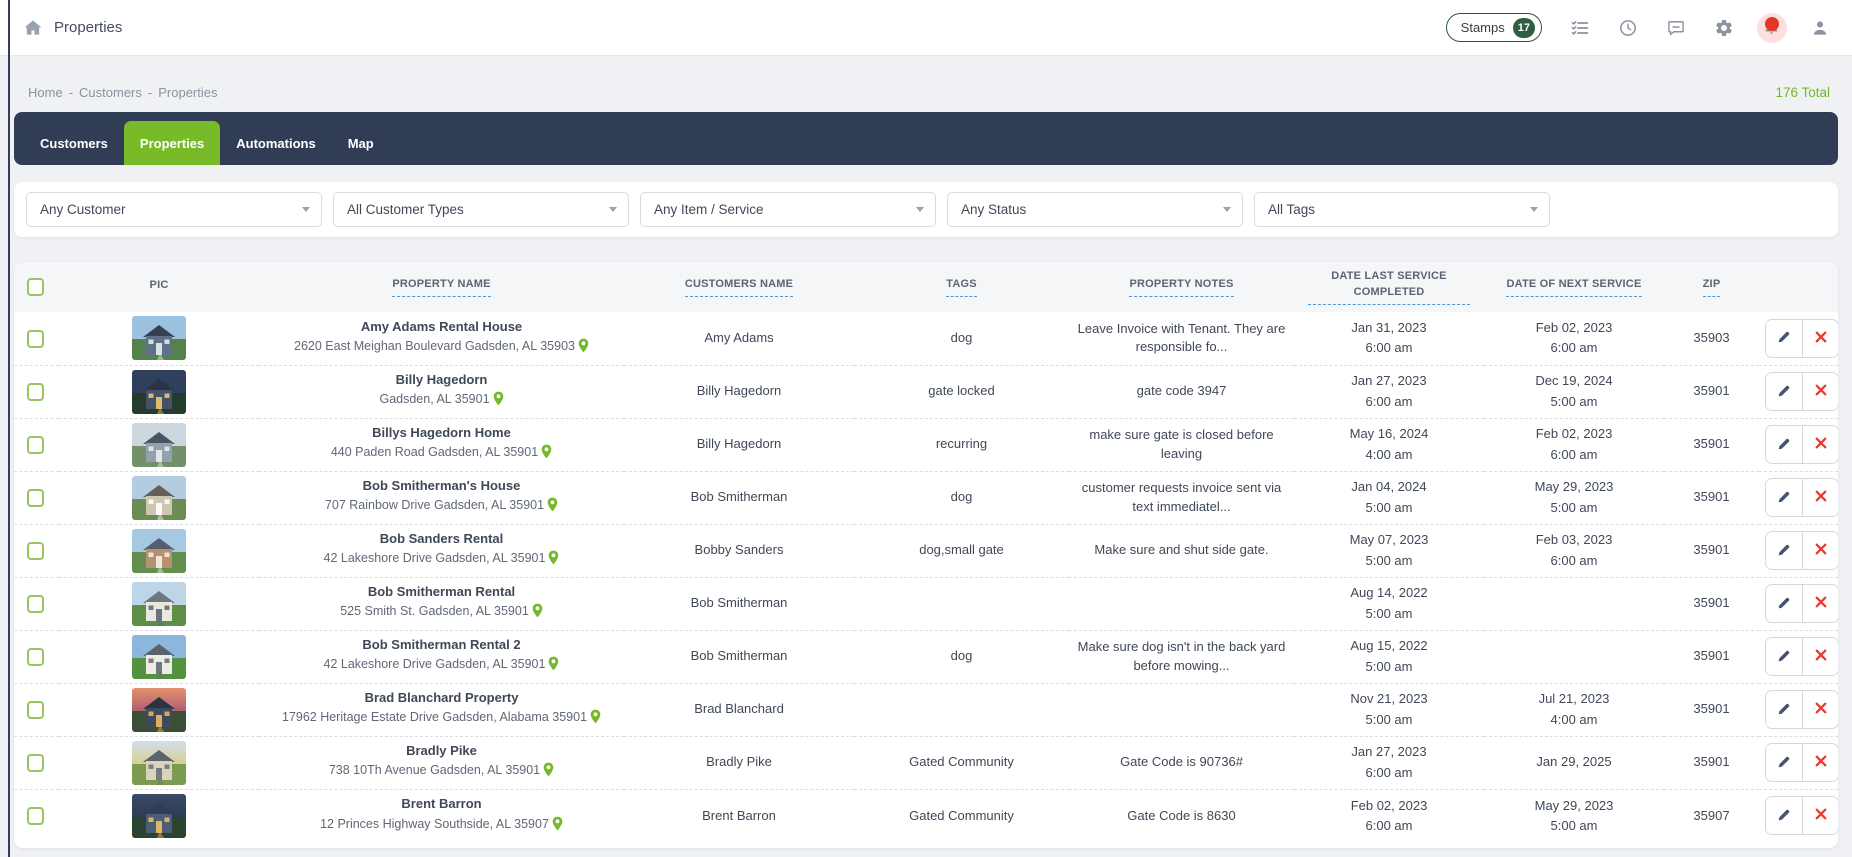 The width and height of the screenshot is (1852, 857). What do you see at coordinates (45, 92) in the screenshot?
I see `breadcrumb-item: Home` at bounding box center [45, 92].